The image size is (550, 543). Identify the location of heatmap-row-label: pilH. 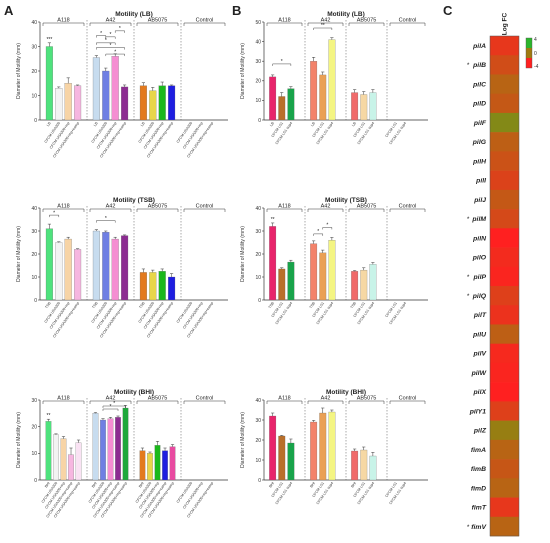
(479, 161).